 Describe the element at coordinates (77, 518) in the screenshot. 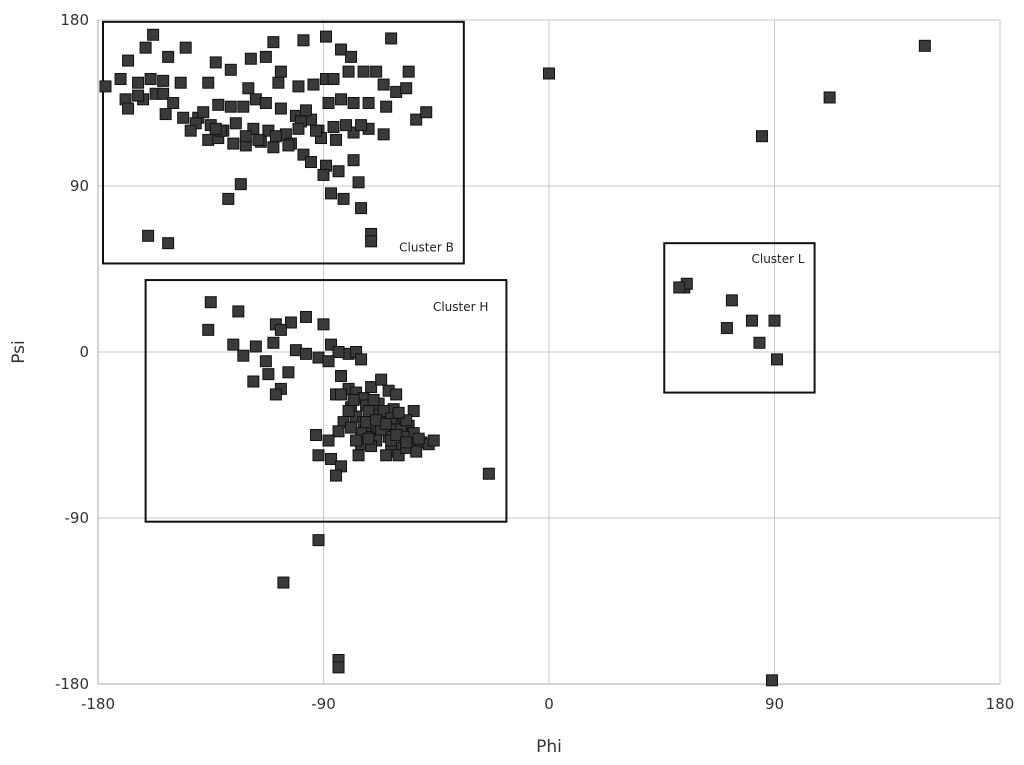

I see `y-tick-label: -90` at that location.